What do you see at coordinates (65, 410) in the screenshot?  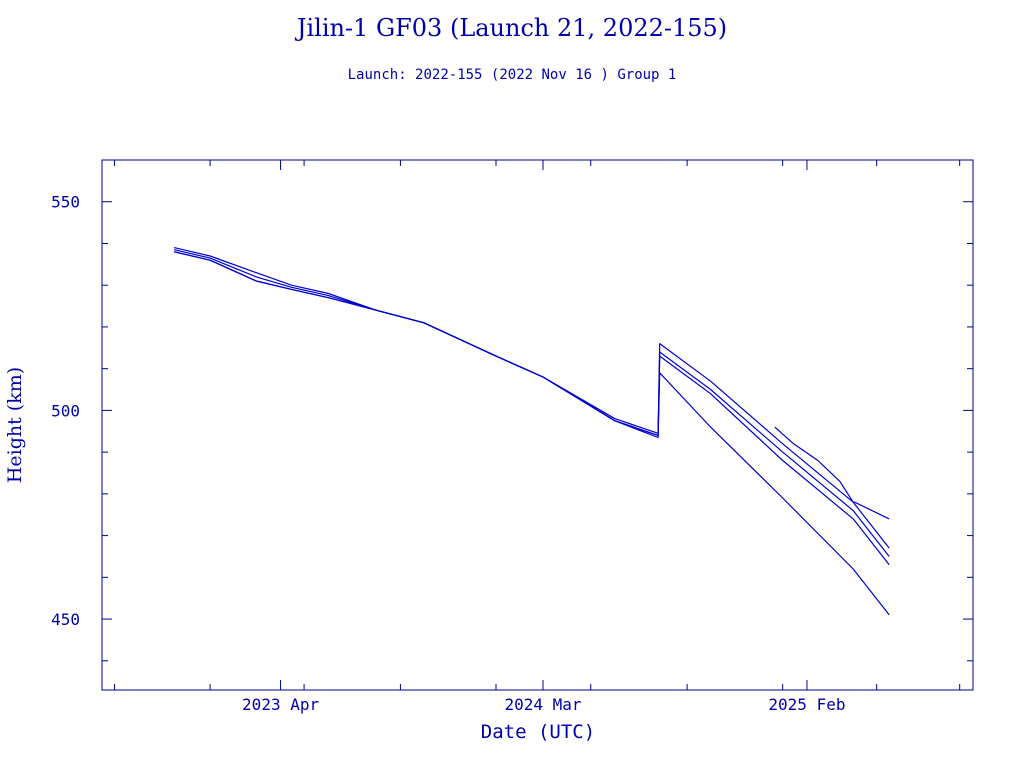 I see `y-tick-label: 500` at bounding box center [65, 410].